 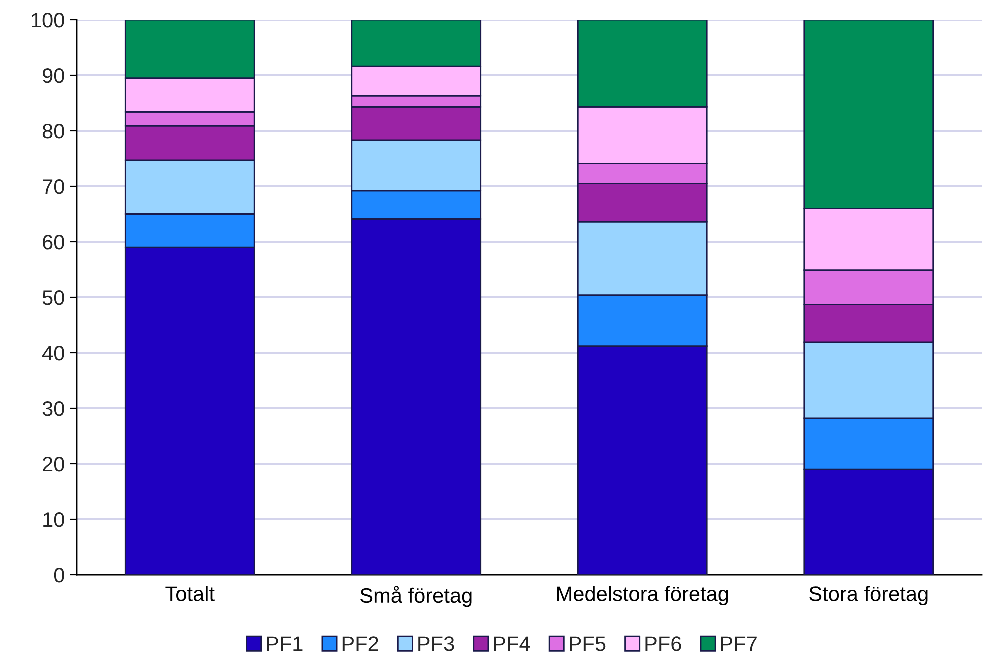 What do you see at coordinates (53, 464) in the screenshot?
I see `y-tick-label: 20` at bounding box center [53, 464].